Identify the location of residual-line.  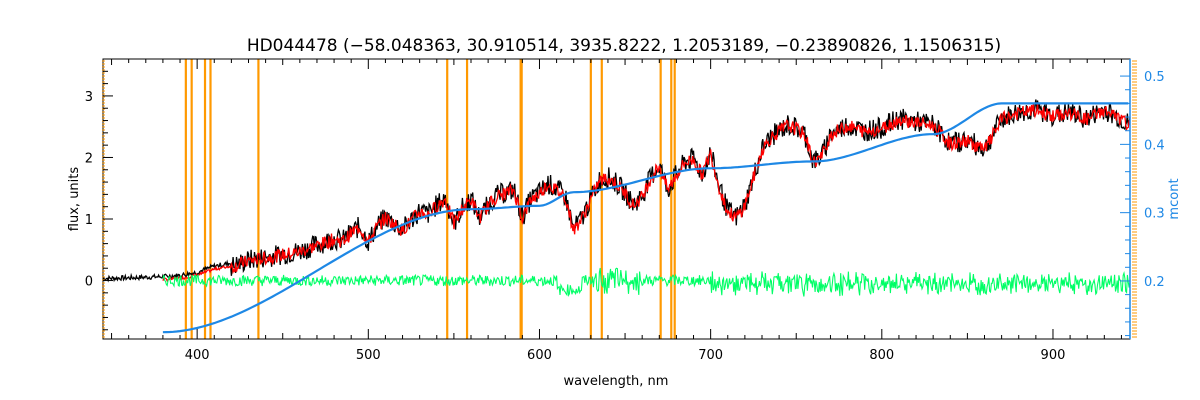
(646, 282).